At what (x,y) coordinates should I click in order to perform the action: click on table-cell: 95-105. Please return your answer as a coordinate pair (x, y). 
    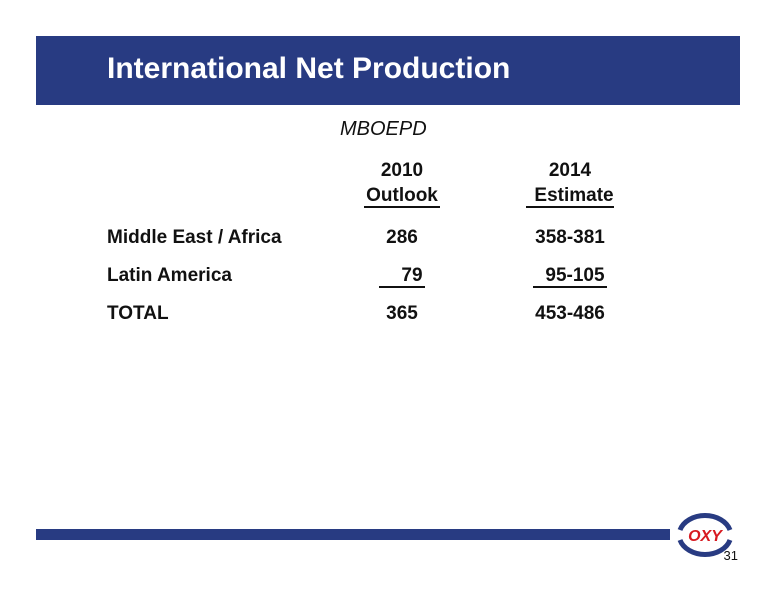
    Looking at the image, I should click on (570, 276).